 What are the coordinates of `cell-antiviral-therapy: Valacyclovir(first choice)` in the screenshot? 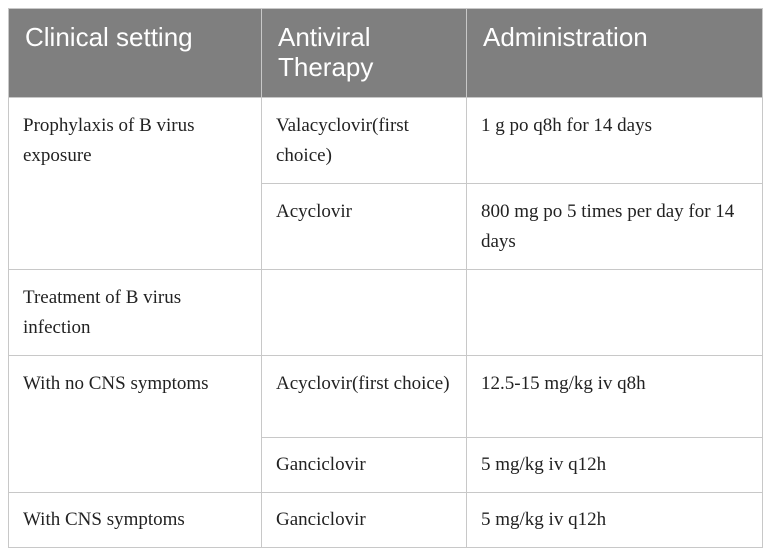 It's located at (364, 140).